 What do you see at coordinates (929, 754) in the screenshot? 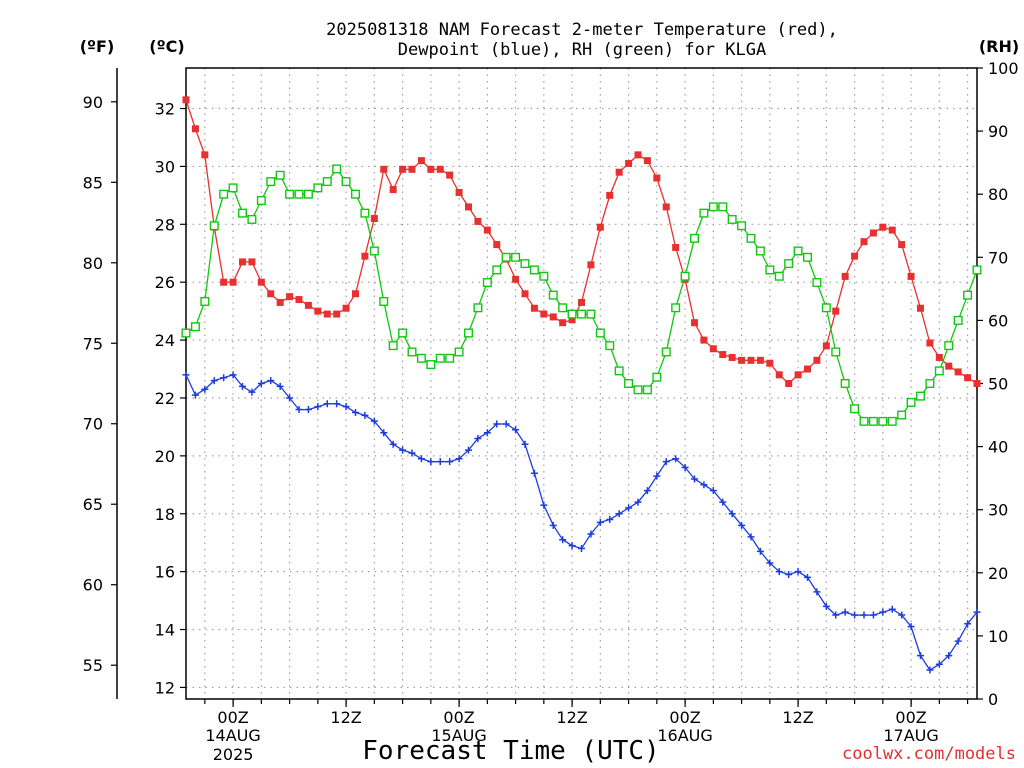
I see `source-credit: coolwx.com/models` at bounding box center [929, 754].